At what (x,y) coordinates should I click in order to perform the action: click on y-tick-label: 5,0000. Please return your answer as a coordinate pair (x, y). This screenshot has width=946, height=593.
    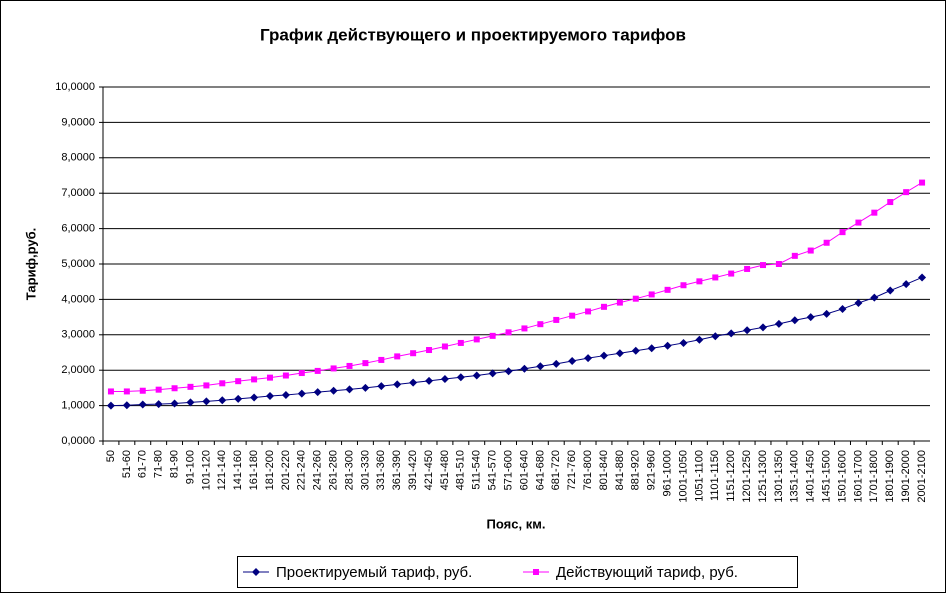
    Looking at the image, I should click on (78, 264).